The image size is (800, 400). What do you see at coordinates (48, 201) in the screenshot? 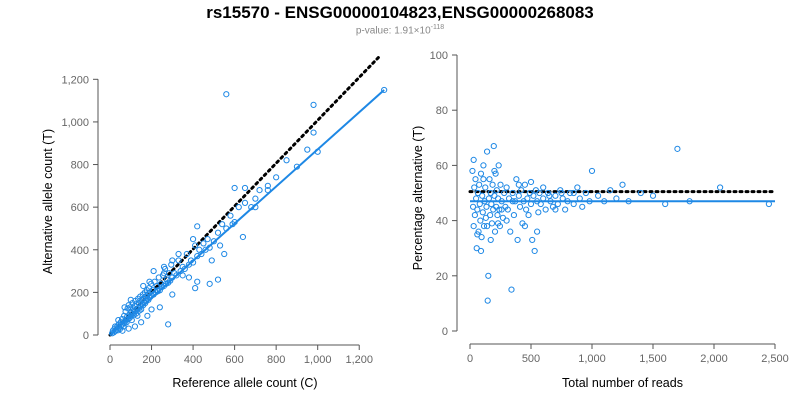
I see `y-axis-label: Alternative allele count (T)` at bounding box center [48, 201].